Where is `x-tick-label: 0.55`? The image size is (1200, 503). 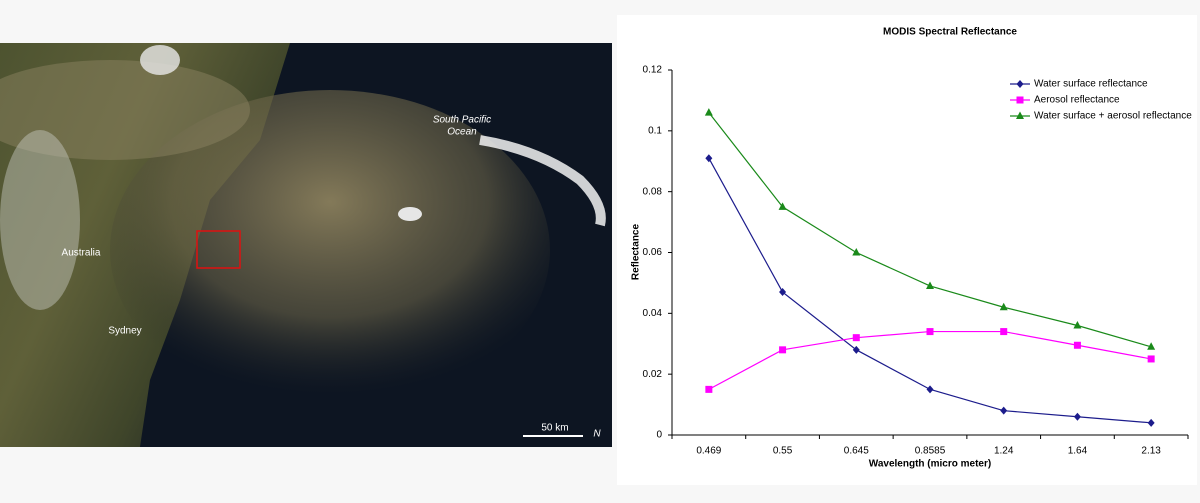
x-tick-label: 0.55 is located at coordinates (783, 451).